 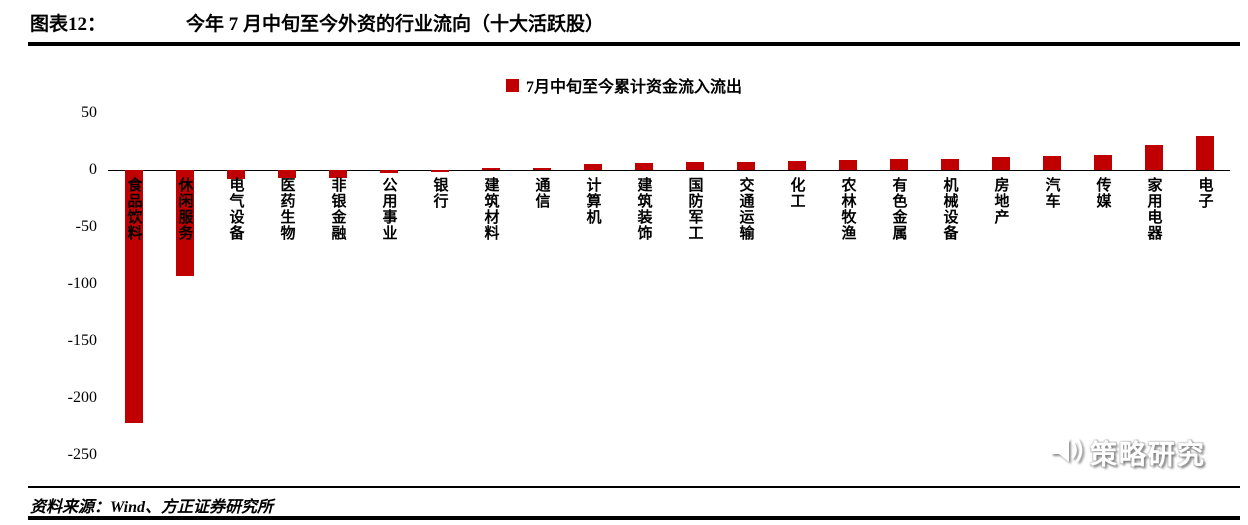 What do you see at coordinates (68, 24) in the screenshot?
I see `figure-label: 图表12：` at bounding box center [68, 24].